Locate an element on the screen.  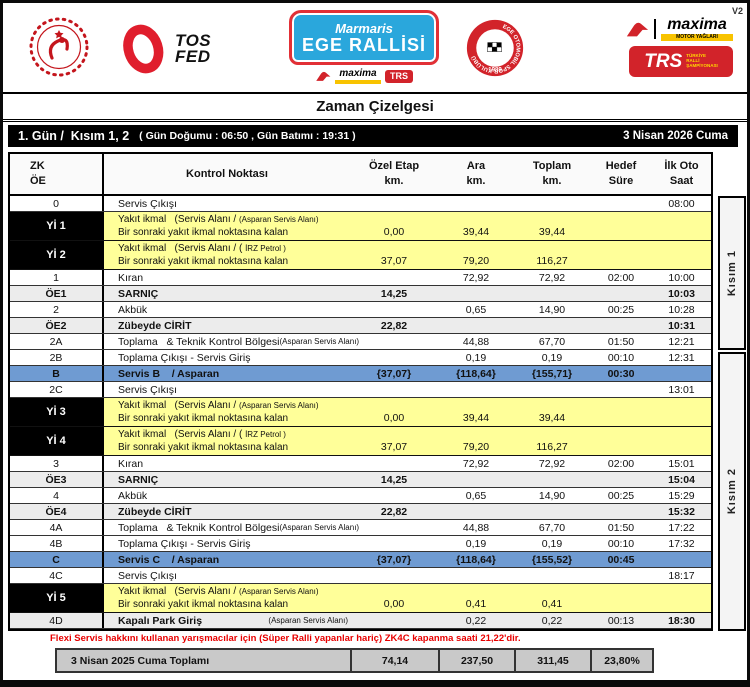
totals-label: 3 Nisan 2025 Cuma Toplamı is located at coordinates (140, 660).